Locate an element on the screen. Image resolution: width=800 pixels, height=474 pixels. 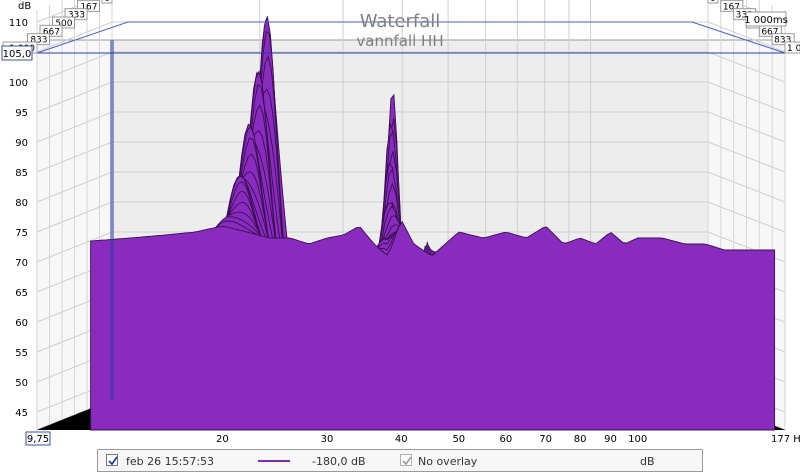
trace-checkbox is located at coordinates (112, 460).